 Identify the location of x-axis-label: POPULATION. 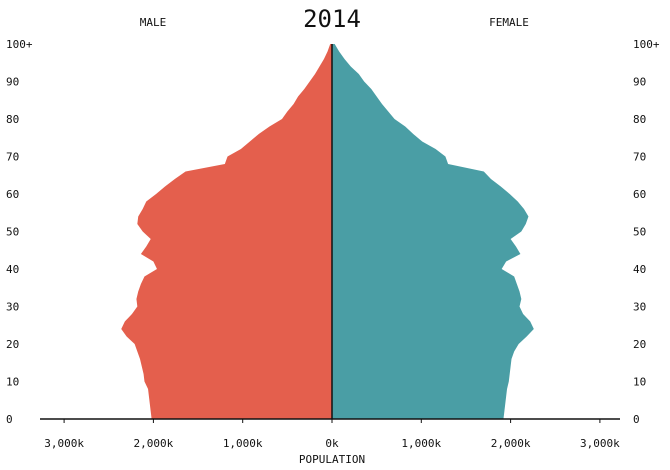
(332, 459).